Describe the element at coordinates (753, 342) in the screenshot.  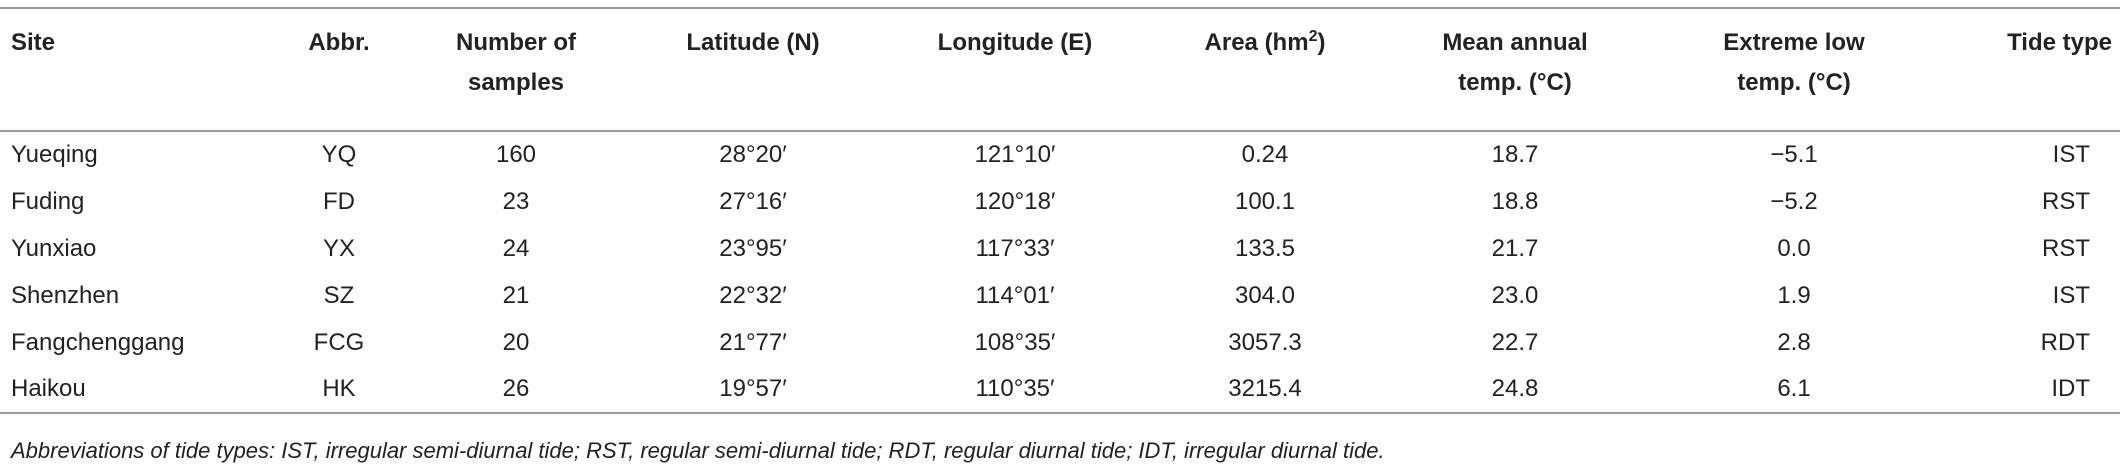
I see `table-cell: 21°77′` at that location.